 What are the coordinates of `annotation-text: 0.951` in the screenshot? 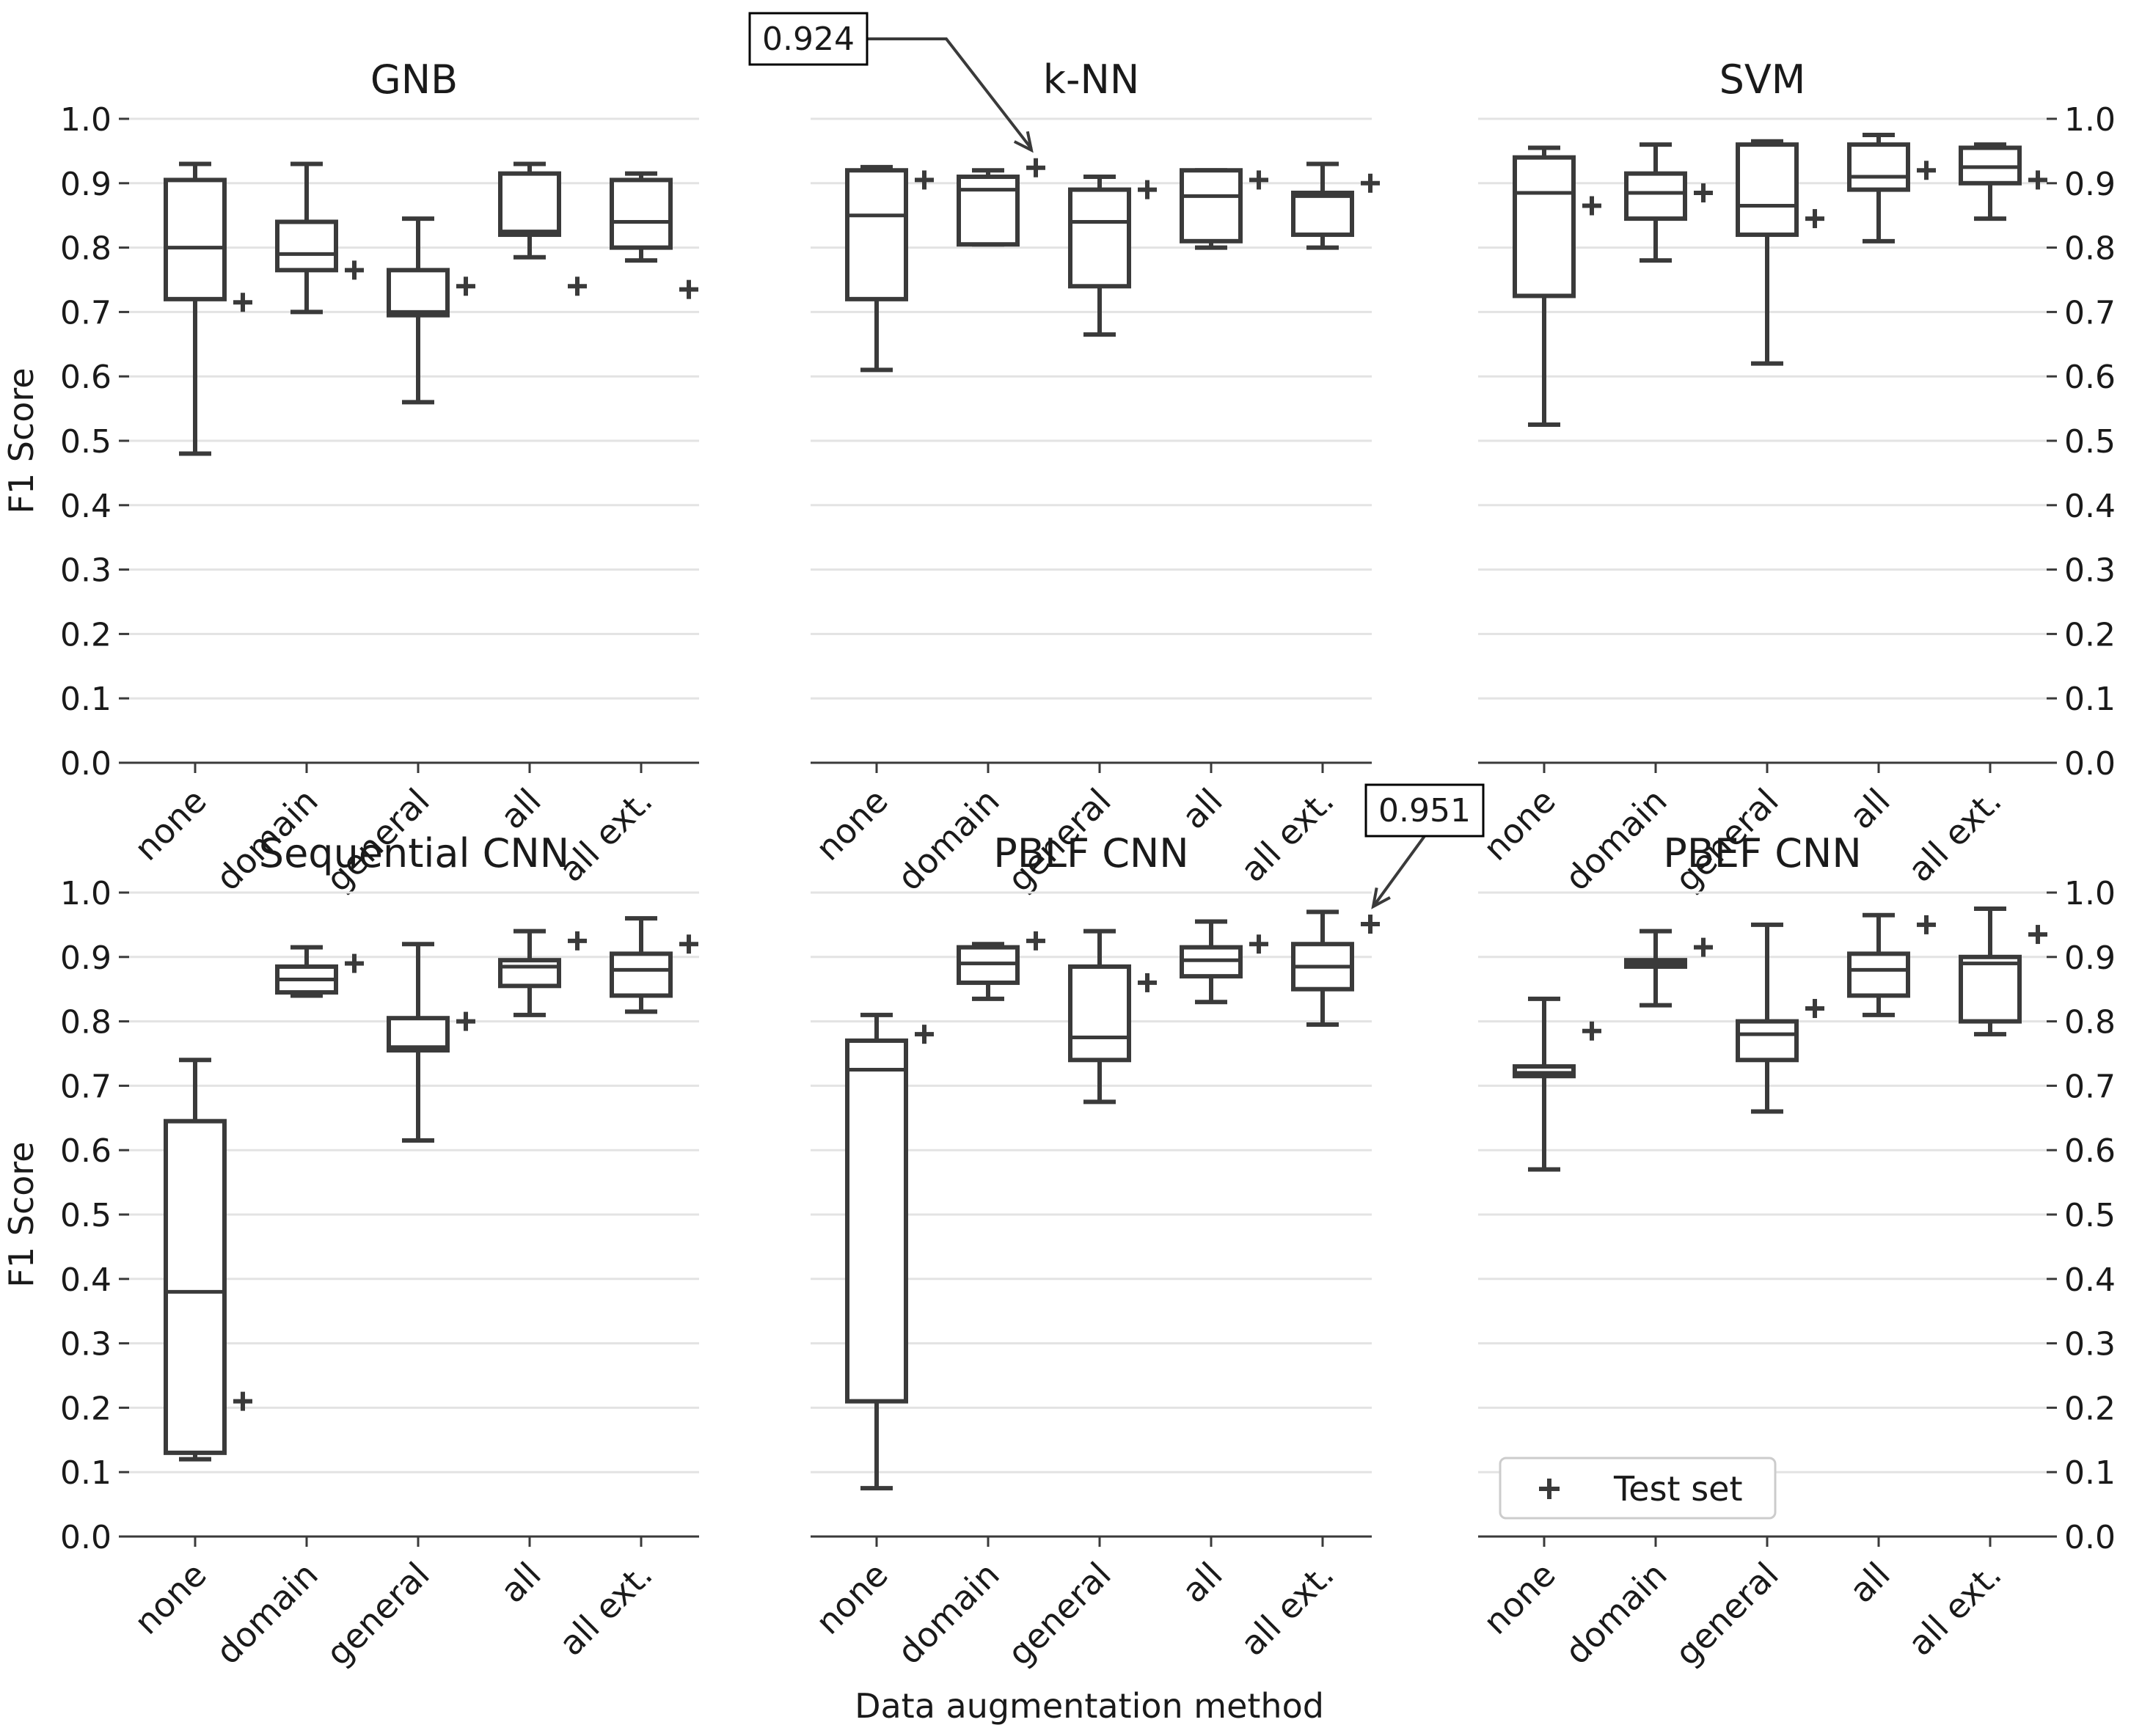 It's located at (1424, 811).